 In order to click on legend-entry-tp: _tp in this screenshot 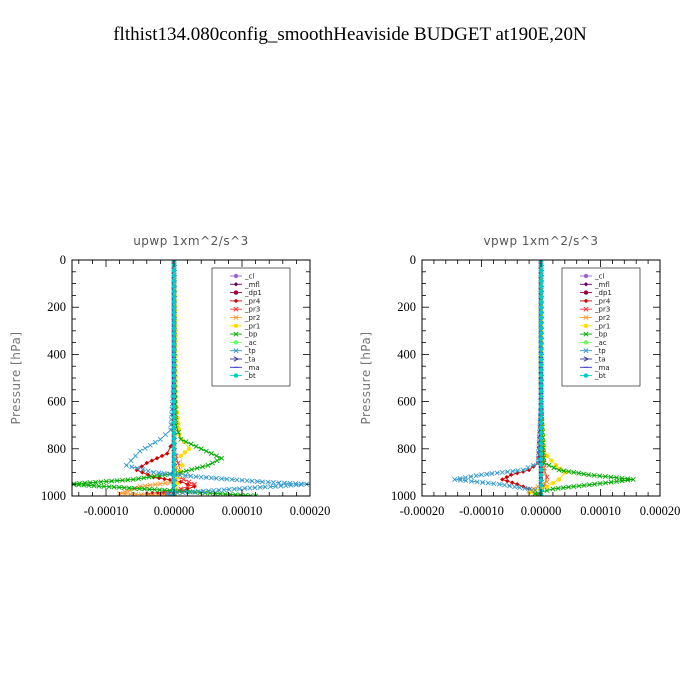, I will do `click(243, 351)`.